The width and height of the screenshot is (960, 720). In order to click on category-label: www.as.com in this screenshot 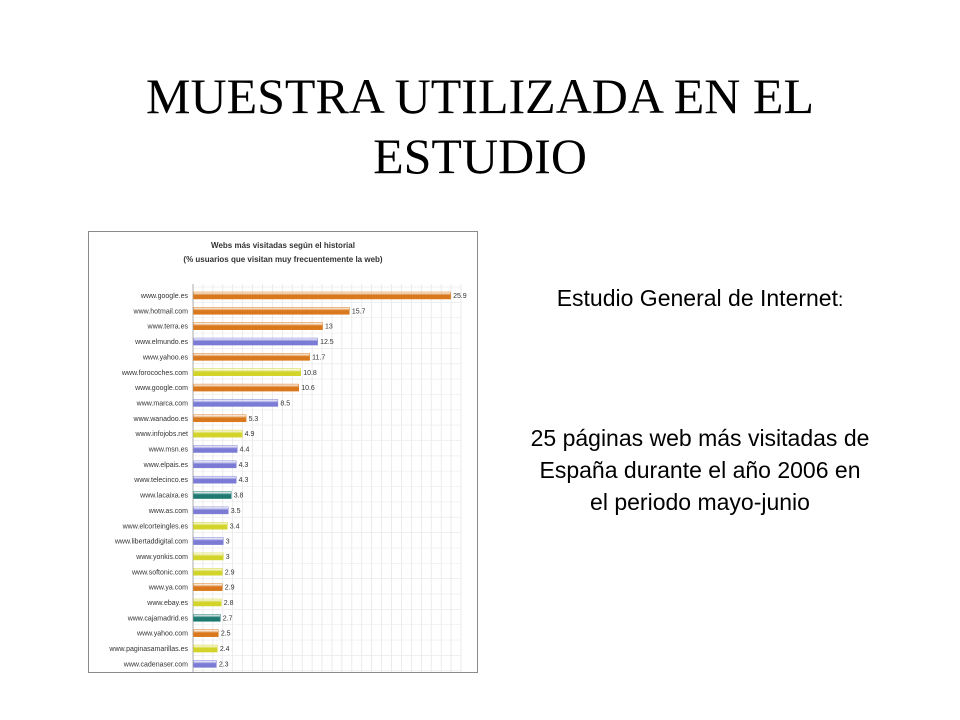, I will do `click(168, 511)`.